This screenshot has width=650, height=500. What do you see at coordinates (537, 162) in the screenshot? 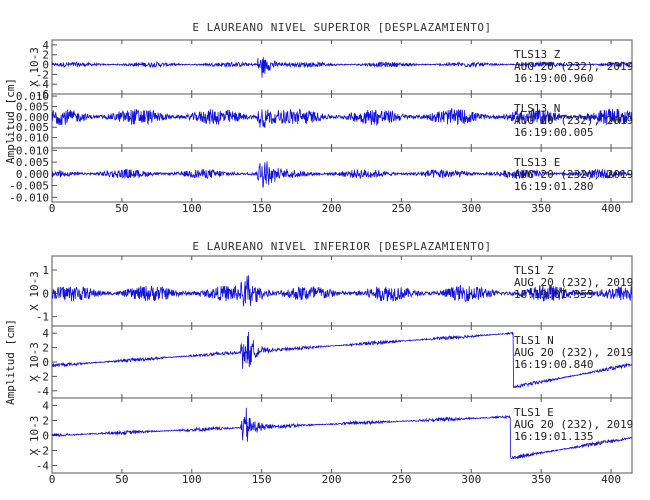
I see `station-annotation: TLS13 E` at bounding box center [537, 162].